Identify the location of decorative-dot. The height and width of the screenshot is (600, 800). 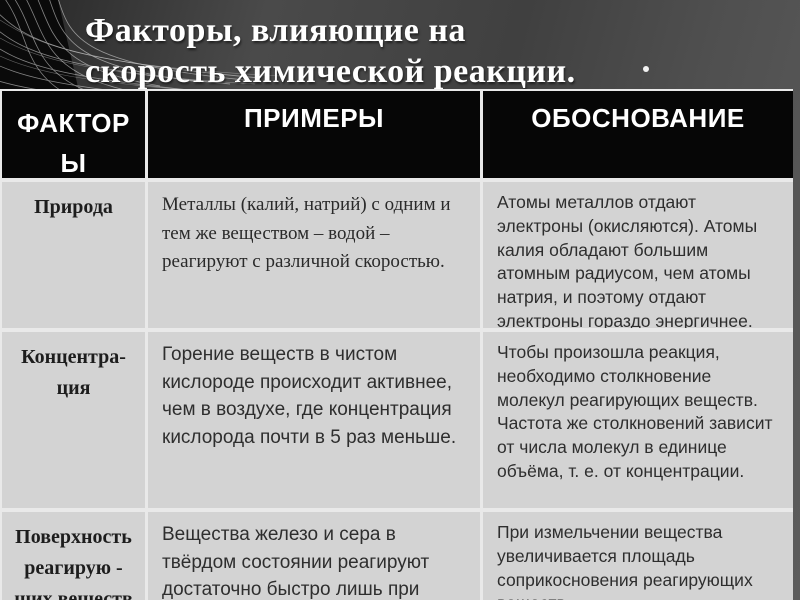
(646, 69).